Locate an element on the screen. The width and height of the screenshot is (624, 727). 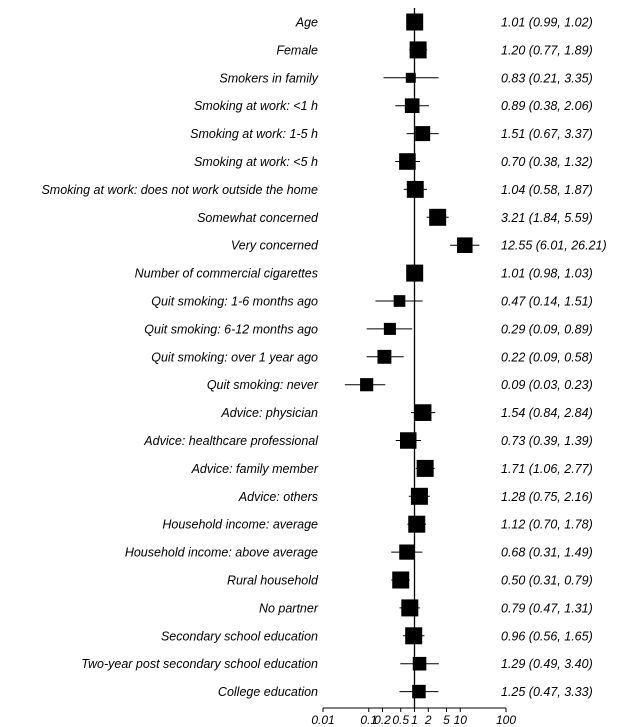
x-tick-label: 0.1 is located at coordinates (368, 720).